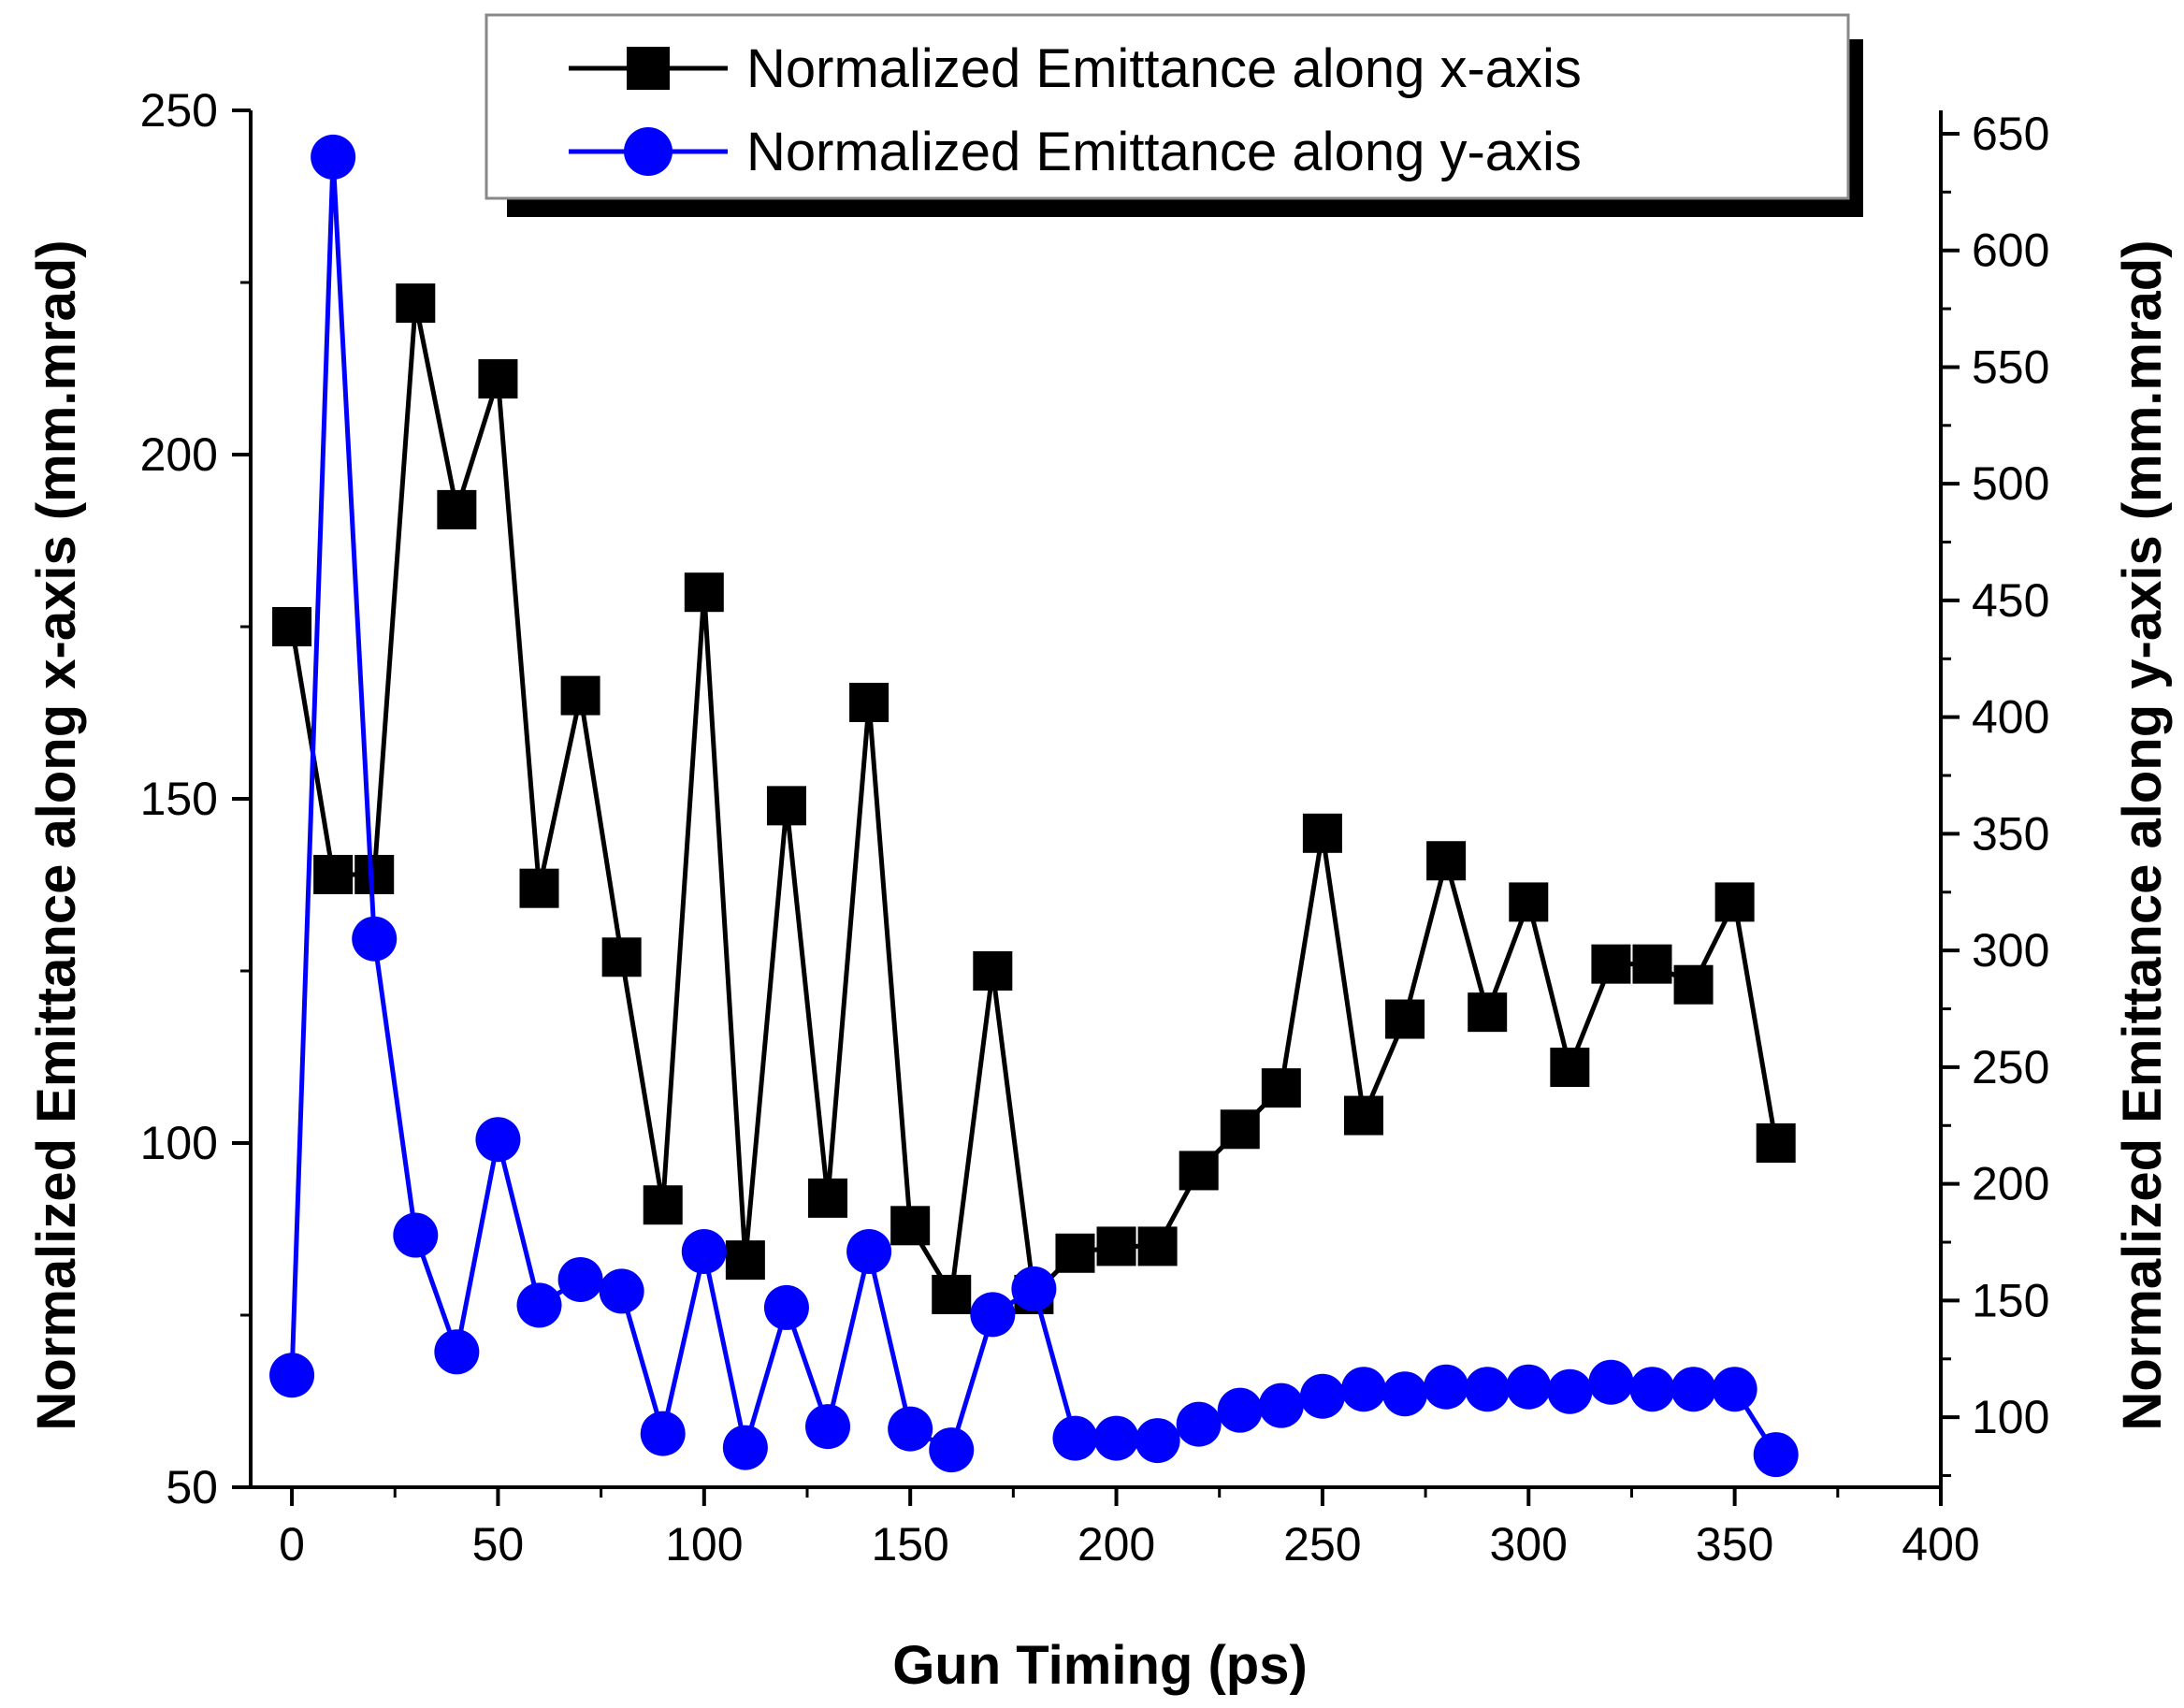 This screenshot has width=2184, height=1708. I want to click on y-tick-label-right: 200, so click(2010, 1184).